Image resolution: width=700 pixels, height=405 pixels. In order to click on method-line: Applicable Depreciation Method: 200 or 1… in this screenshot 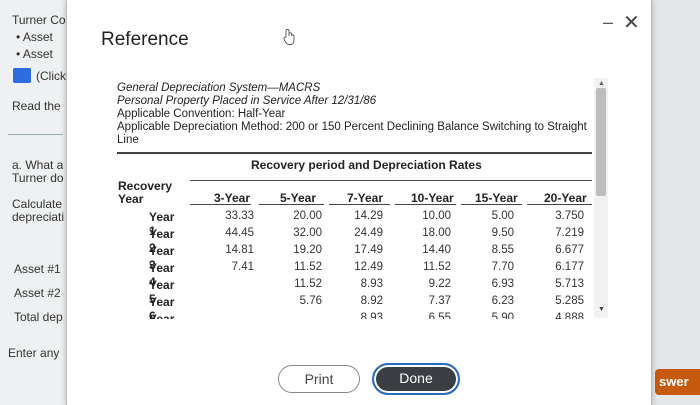, I will do `click(352, 133)`.